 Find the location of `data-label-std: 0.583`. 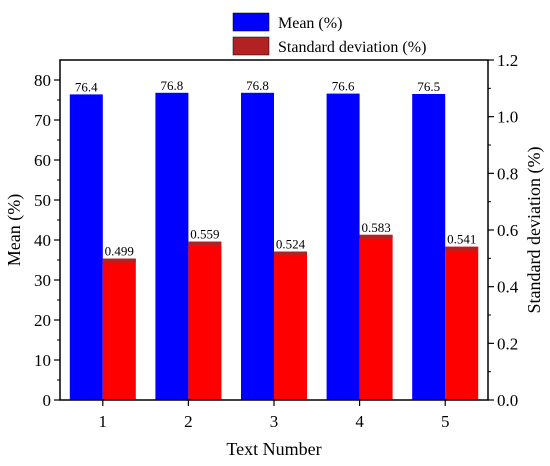

data-label-std: 0.583 is located at coordinates (375, 227).